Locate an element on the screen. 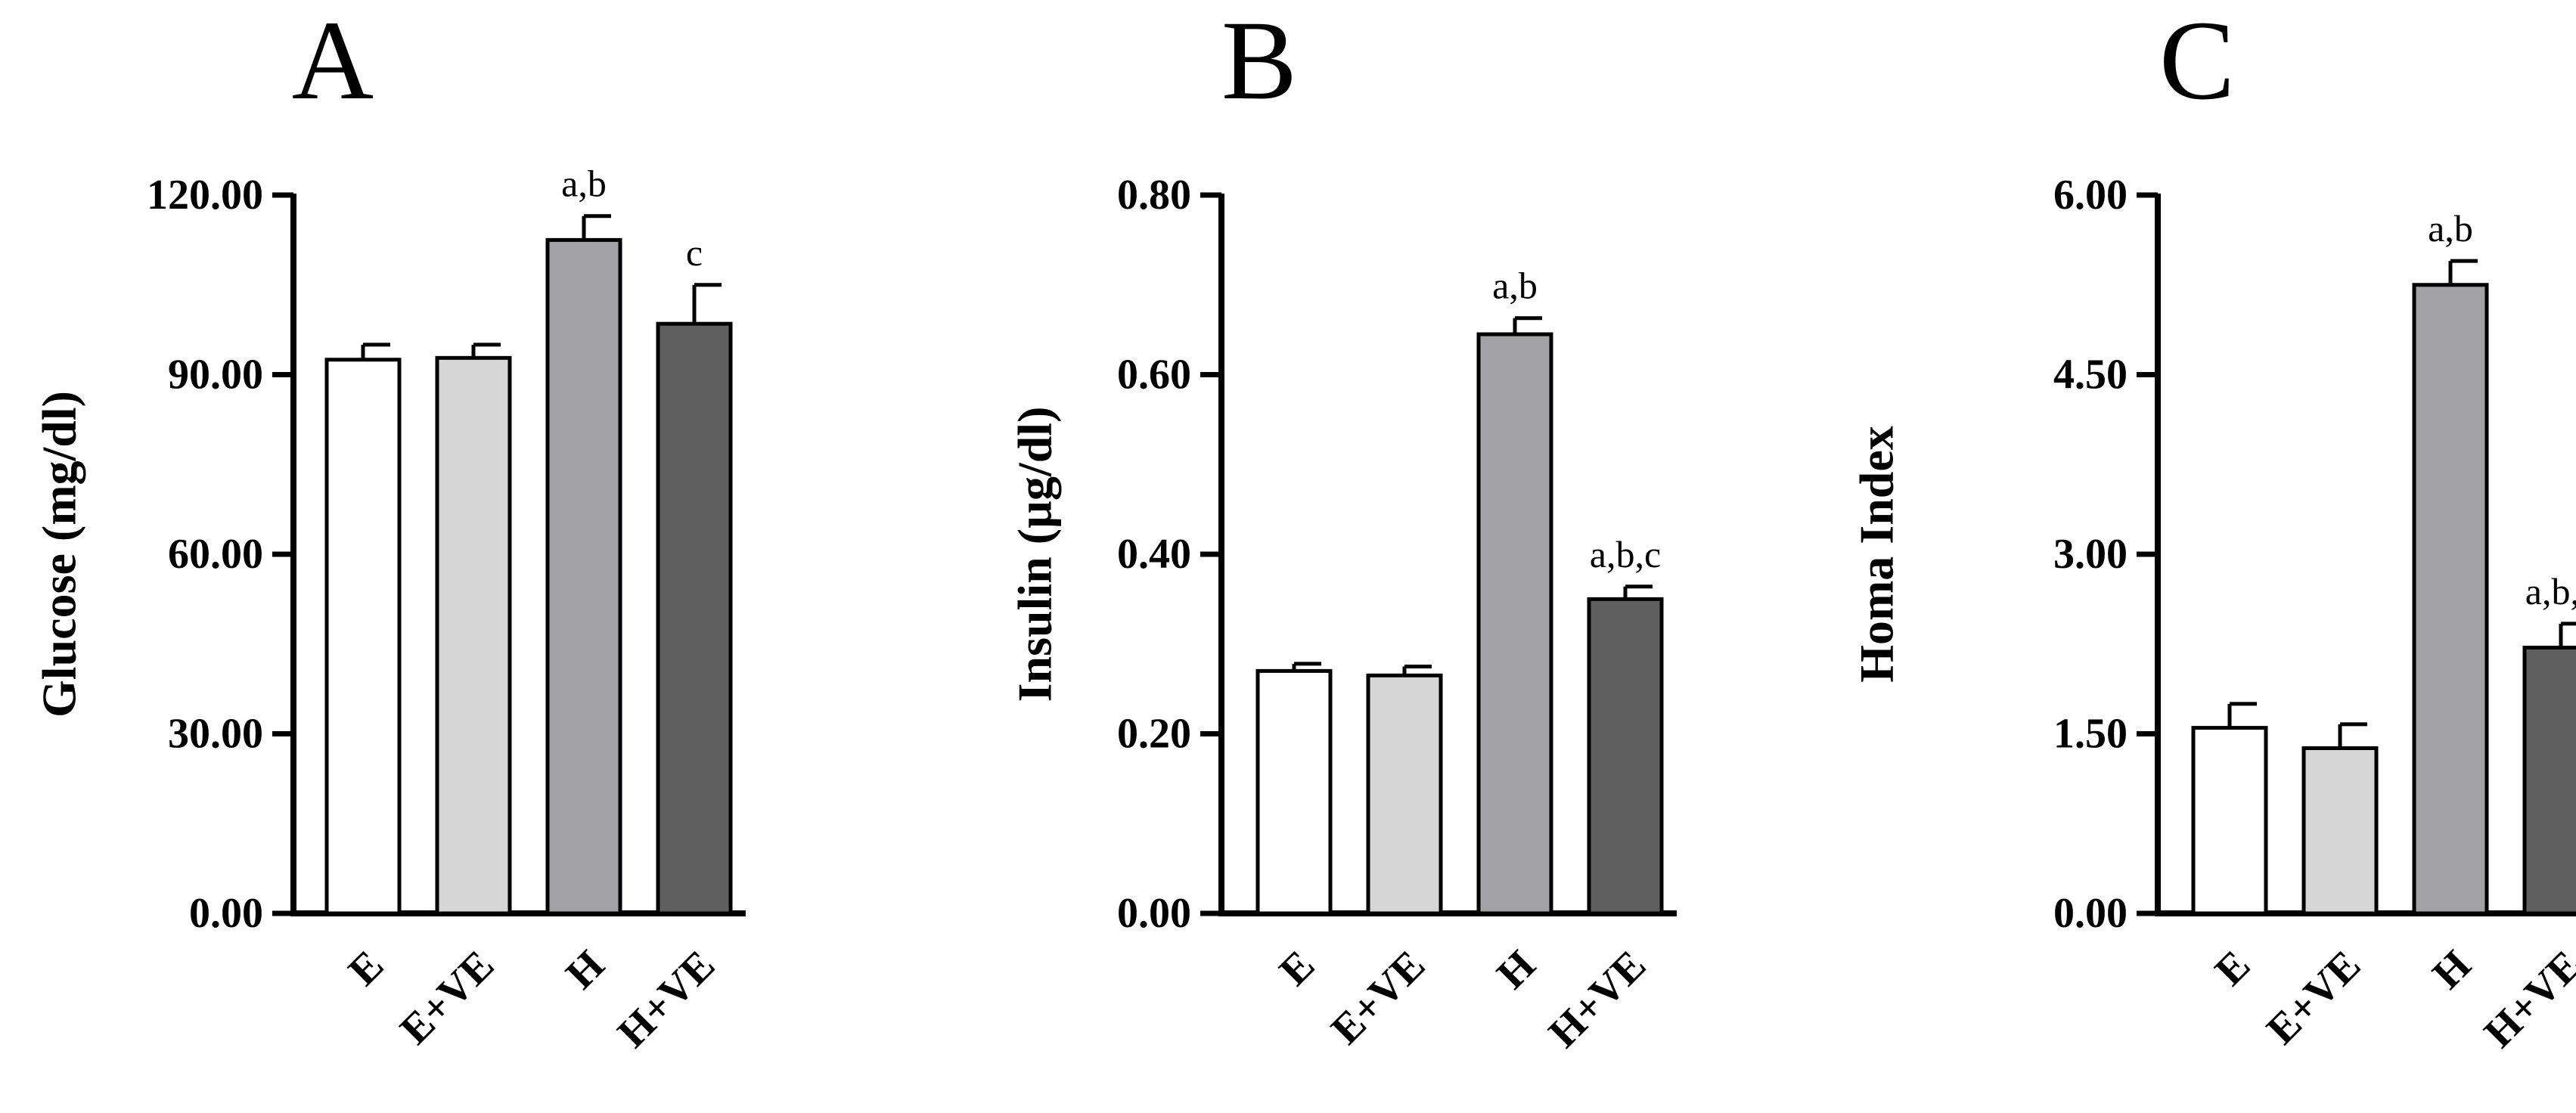 The width and height of the screenshot is (2576, 1113). y-tick-label: 120.00 is located at coordinates (205, 195).